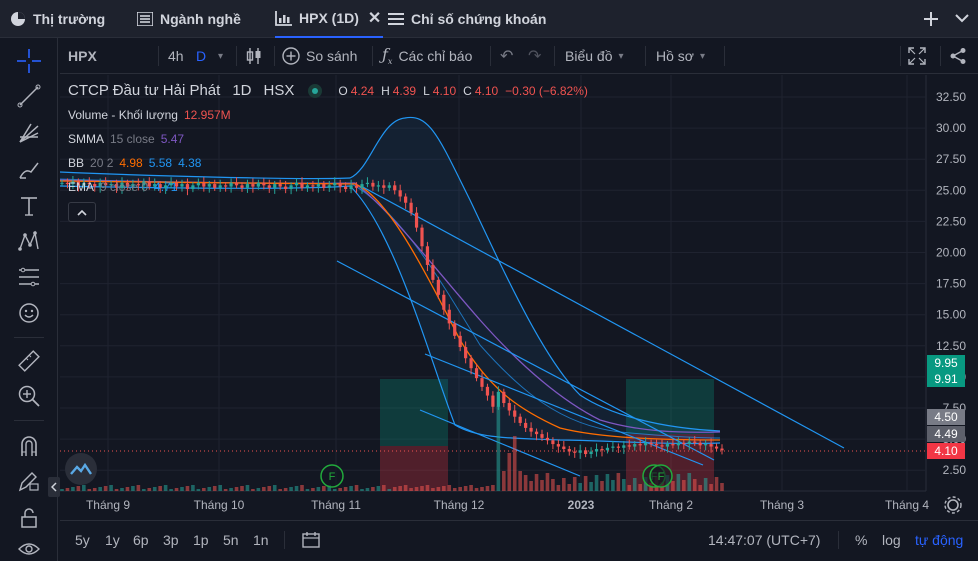  I want to click on smiley-icon, so click(29, 313).